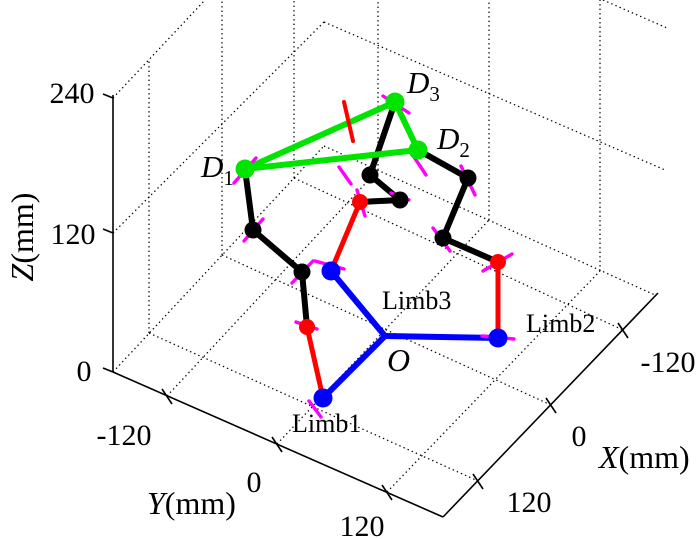 Image resolution: width=700 pixels, height=539 pixels. What do you see at coordinates (72, 93) in the screenshot?
I see `z-tick-label-240: 240` at bounding box center [72, 93].